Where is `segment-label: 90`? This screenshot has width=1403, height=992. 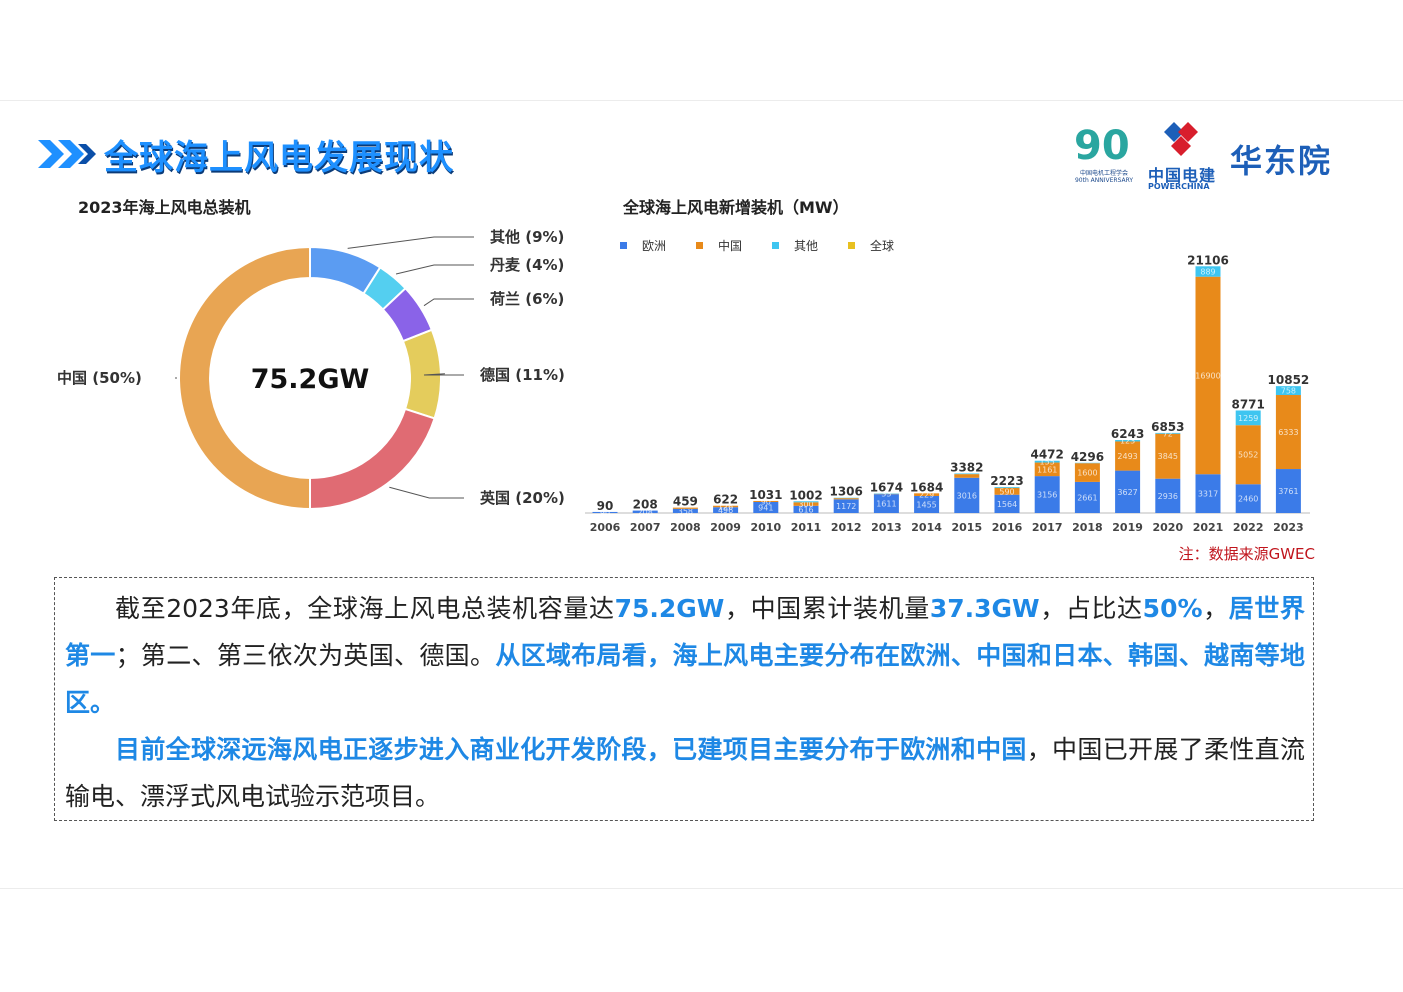 segment-label: 90 is located at coordinates (766, 501).